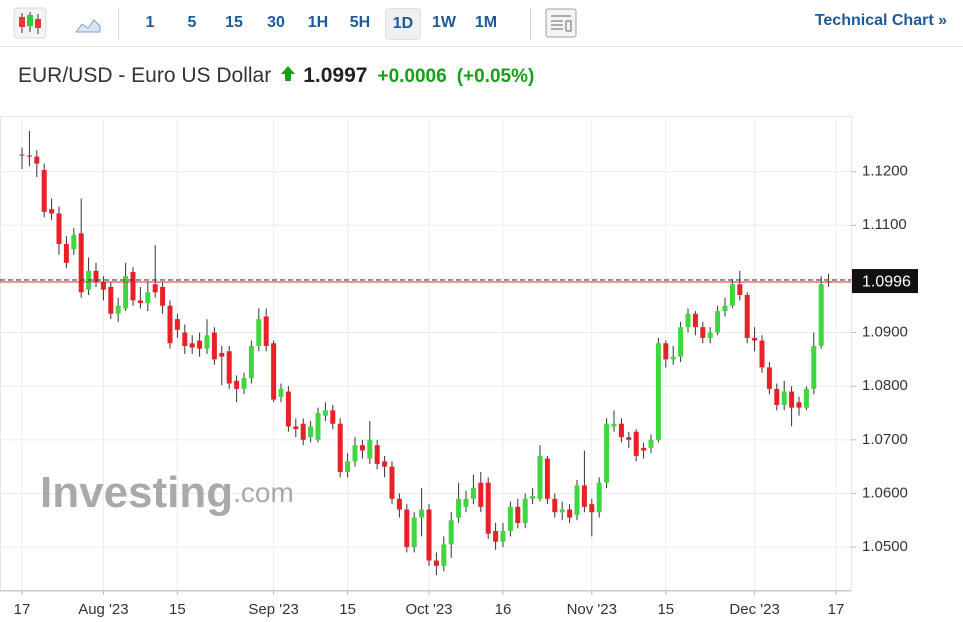 This screenshot has height=622, width=963. Describe the element at coordinates (136, 492) in the screenshot. I see `watermark-brand: Investing` at that location.